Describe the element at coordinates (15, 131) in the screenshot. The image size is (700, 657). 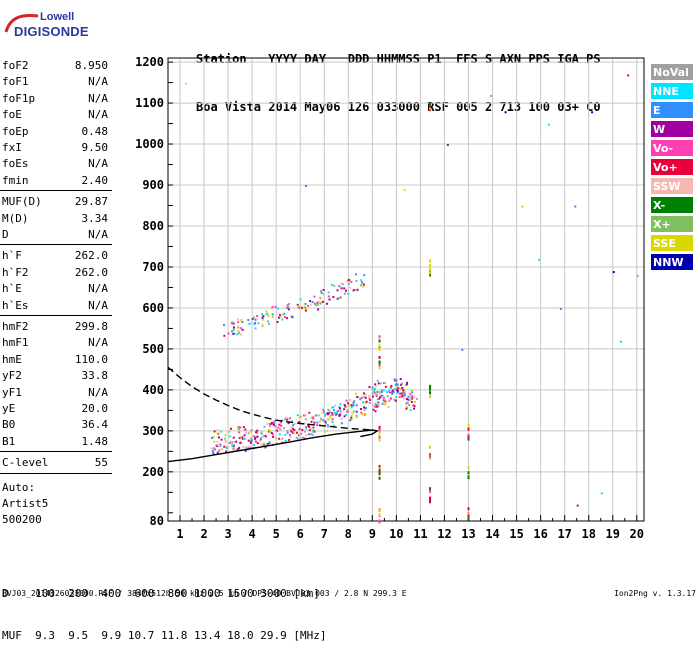
I see `param-label: foEp` at that location.